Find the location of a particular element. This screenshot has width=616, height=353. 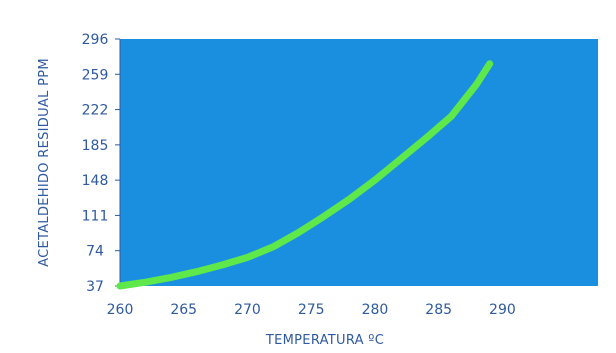

x-axis: 260 265 270 275 280 285 290 is located at coordinates (311, 310).